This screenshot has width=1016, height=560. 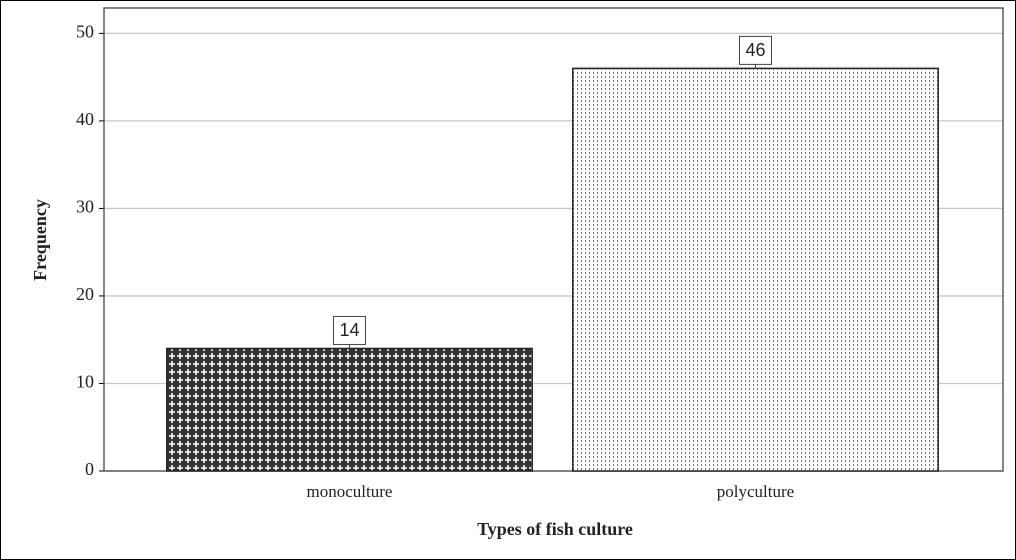 I want to click on y-tick-label: 20, so click(x=85, y=294).